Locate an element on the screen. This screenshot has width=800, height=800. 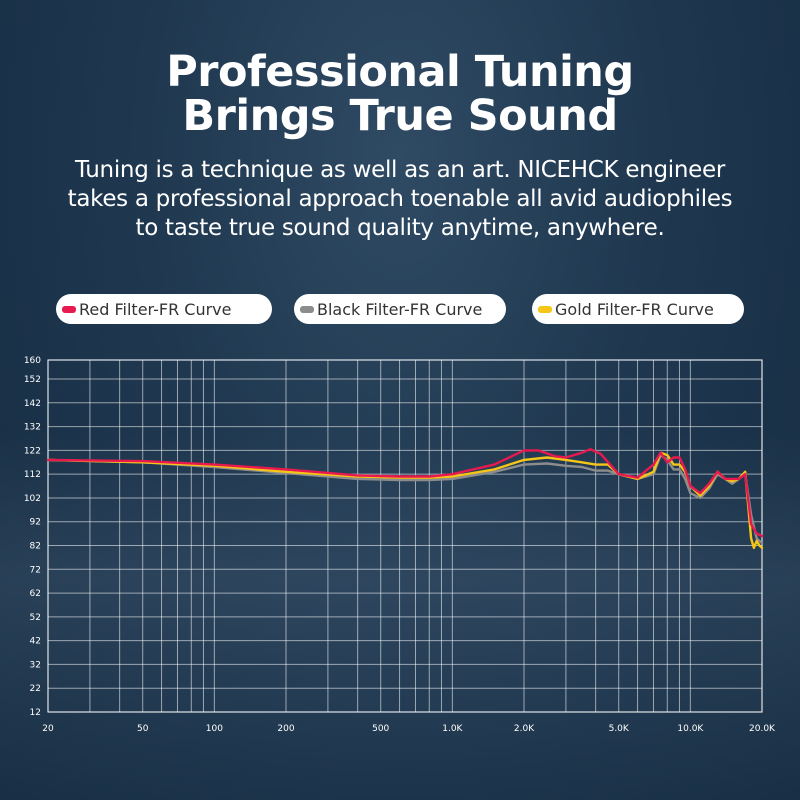
y-tick-label: 102 is located at coordinates (32, 499).